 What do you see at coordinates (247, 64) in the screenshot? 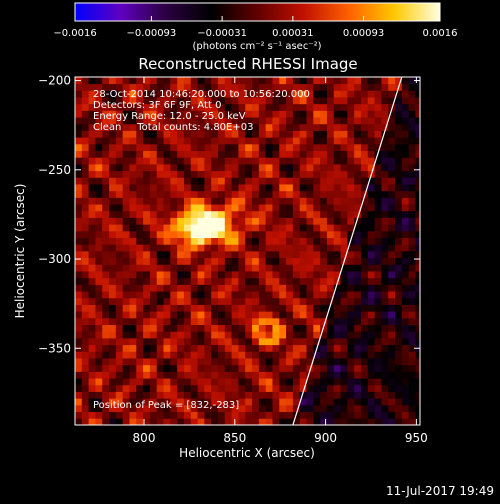
I see `chart-title: Reconstructed RHESSI Image` at bounding box center [247, 64].